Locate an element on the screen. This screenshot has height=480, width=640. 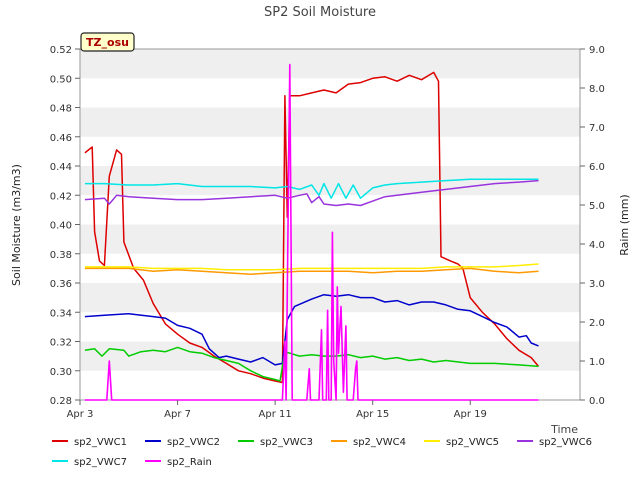
x-tick-label: Apr 19 is located at coordinates (470, 414).